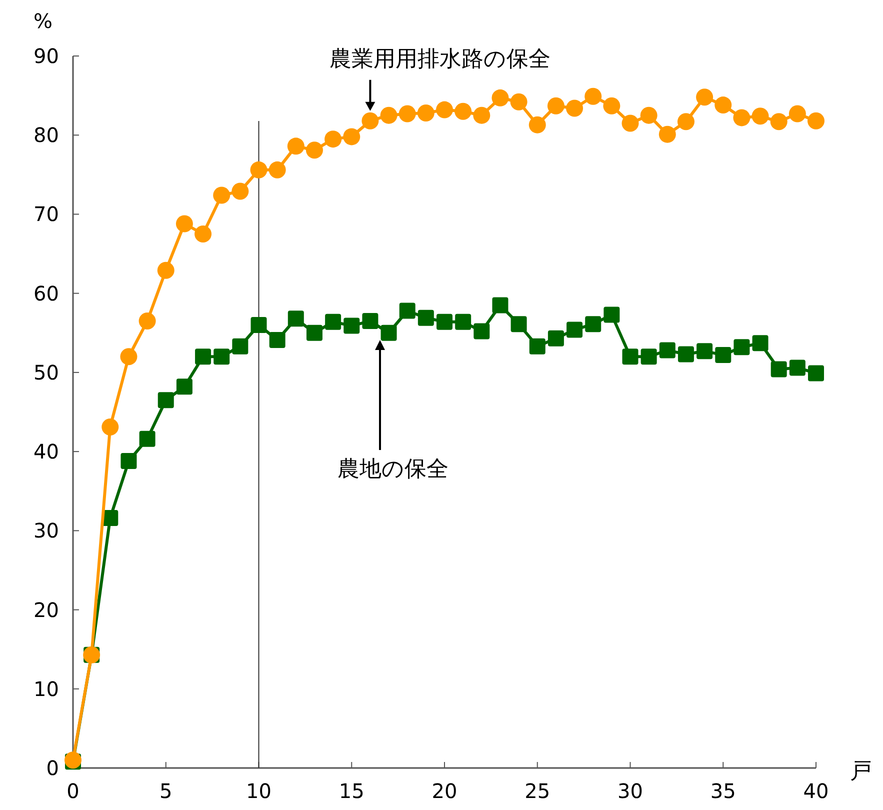  I want to click on y-tick-label: 60, so click(46, 293).